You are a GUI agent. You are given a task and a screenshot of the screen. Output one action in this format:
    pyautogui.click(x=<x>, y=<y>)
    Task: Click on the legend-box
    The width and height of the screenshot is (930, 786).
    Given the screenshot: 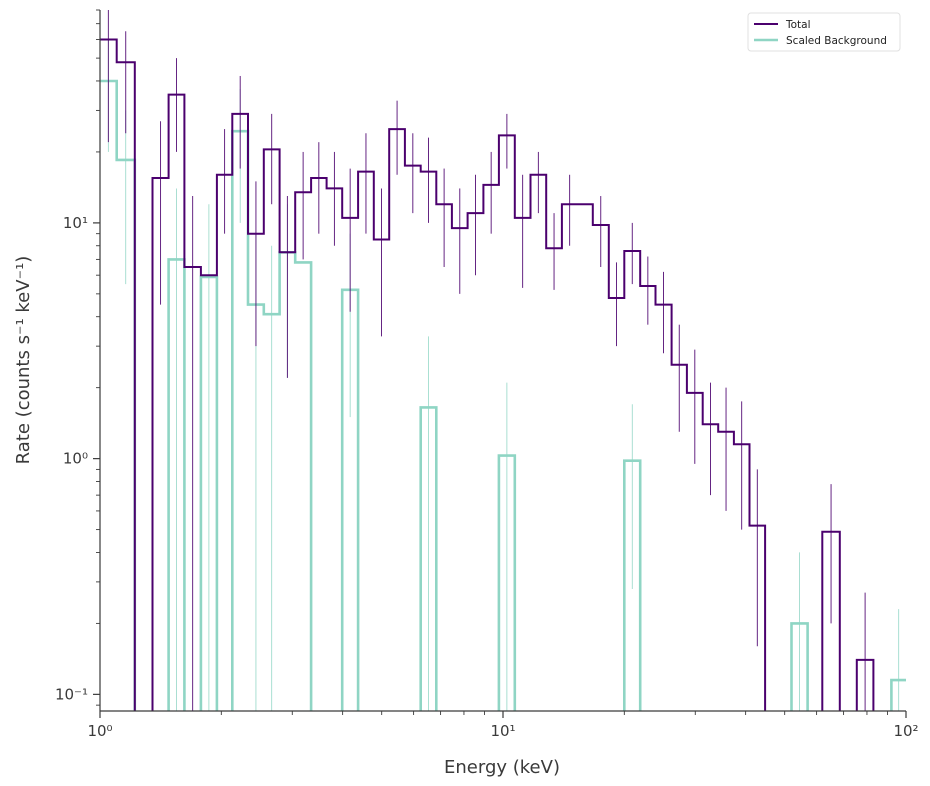 What is the action you would take?
    pyautogui.click(x=824, y=32)
    